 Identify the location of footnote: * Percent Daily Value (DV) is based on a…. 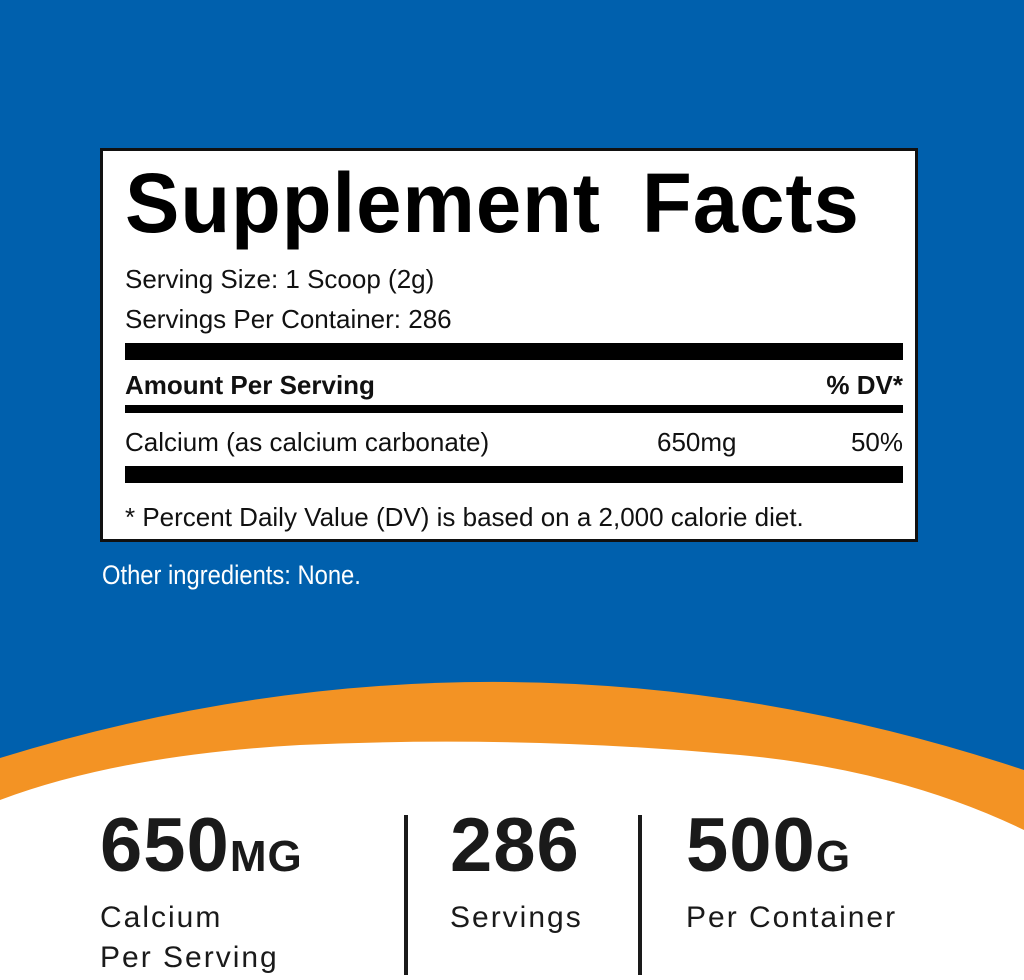
(464, 517).